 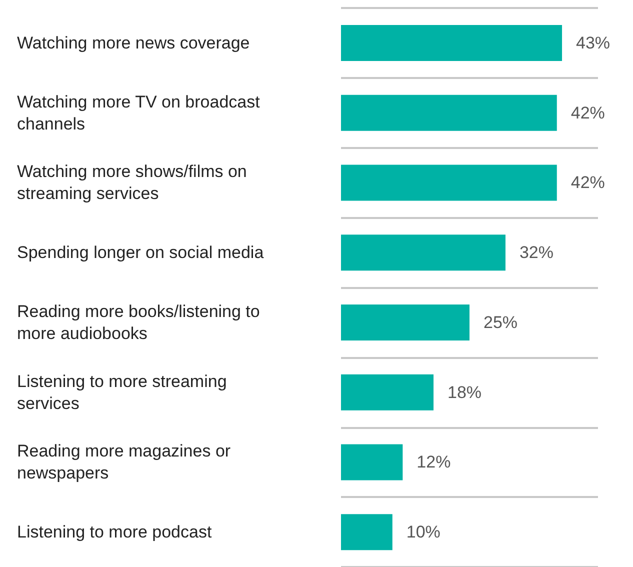 What do you see at coordinates (501, 322) in the screenshot?
I see `data-label: 25%` at bounding box center [501, 322].